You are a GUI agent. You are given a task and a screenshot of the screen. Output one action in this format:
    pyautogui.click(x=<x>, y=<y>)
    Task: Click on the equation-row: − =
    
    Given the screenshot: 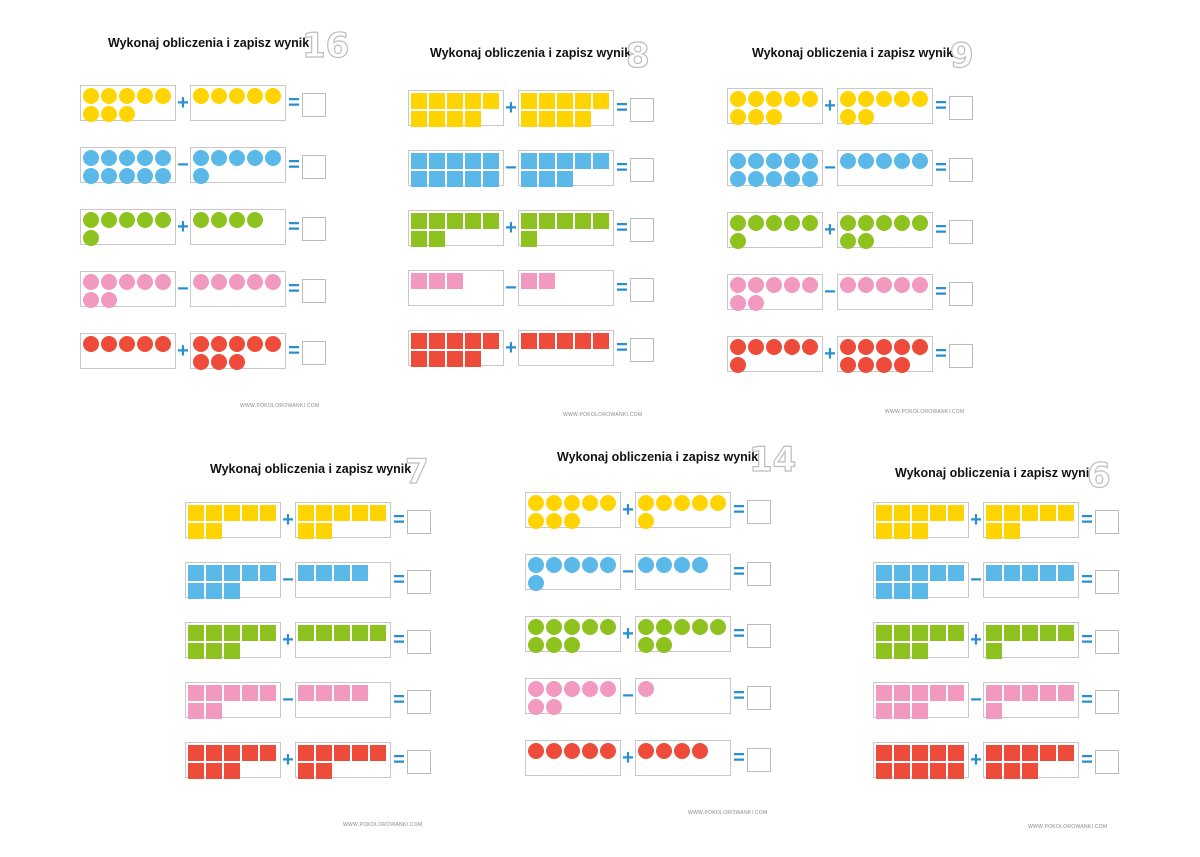 What is the action you would take?
    pyautogui.click(x=862, y=170)
    